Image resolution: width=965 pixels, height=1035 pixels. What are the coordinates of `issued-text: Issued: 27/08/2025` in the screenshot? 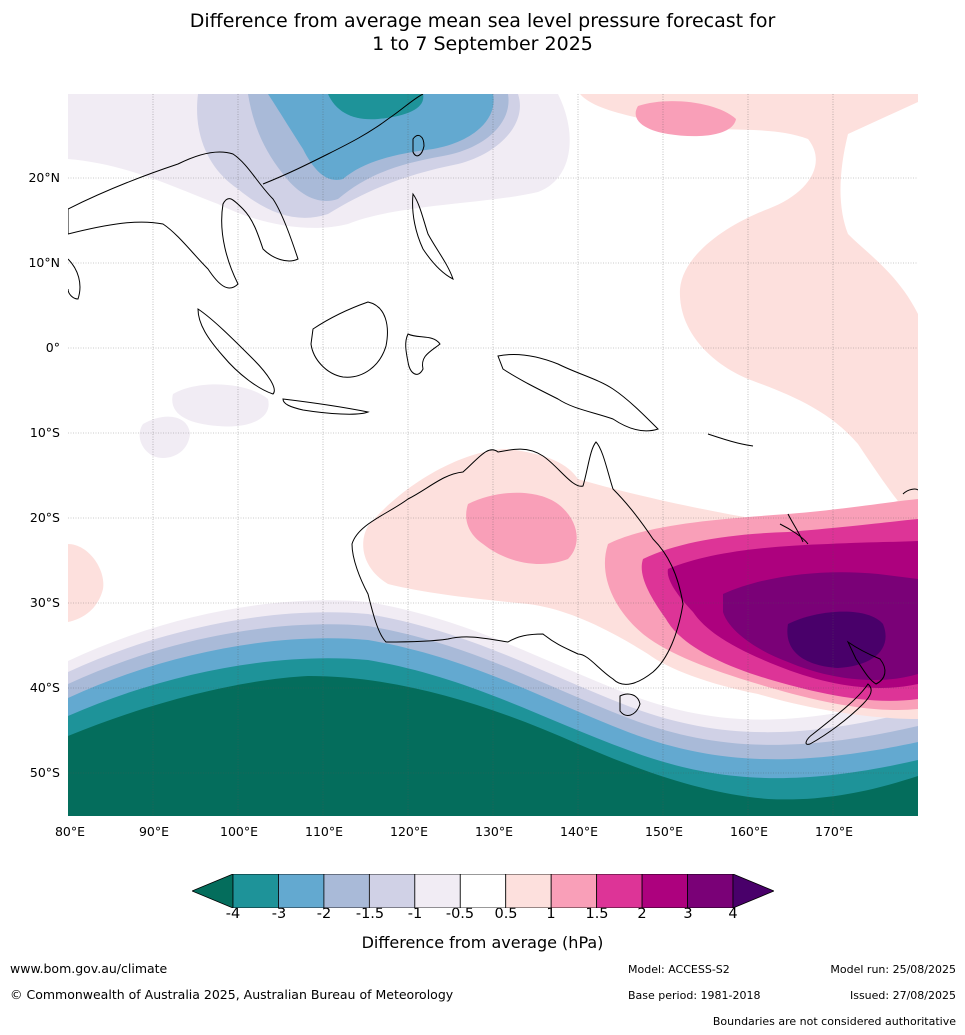 It's located at (902, 995).